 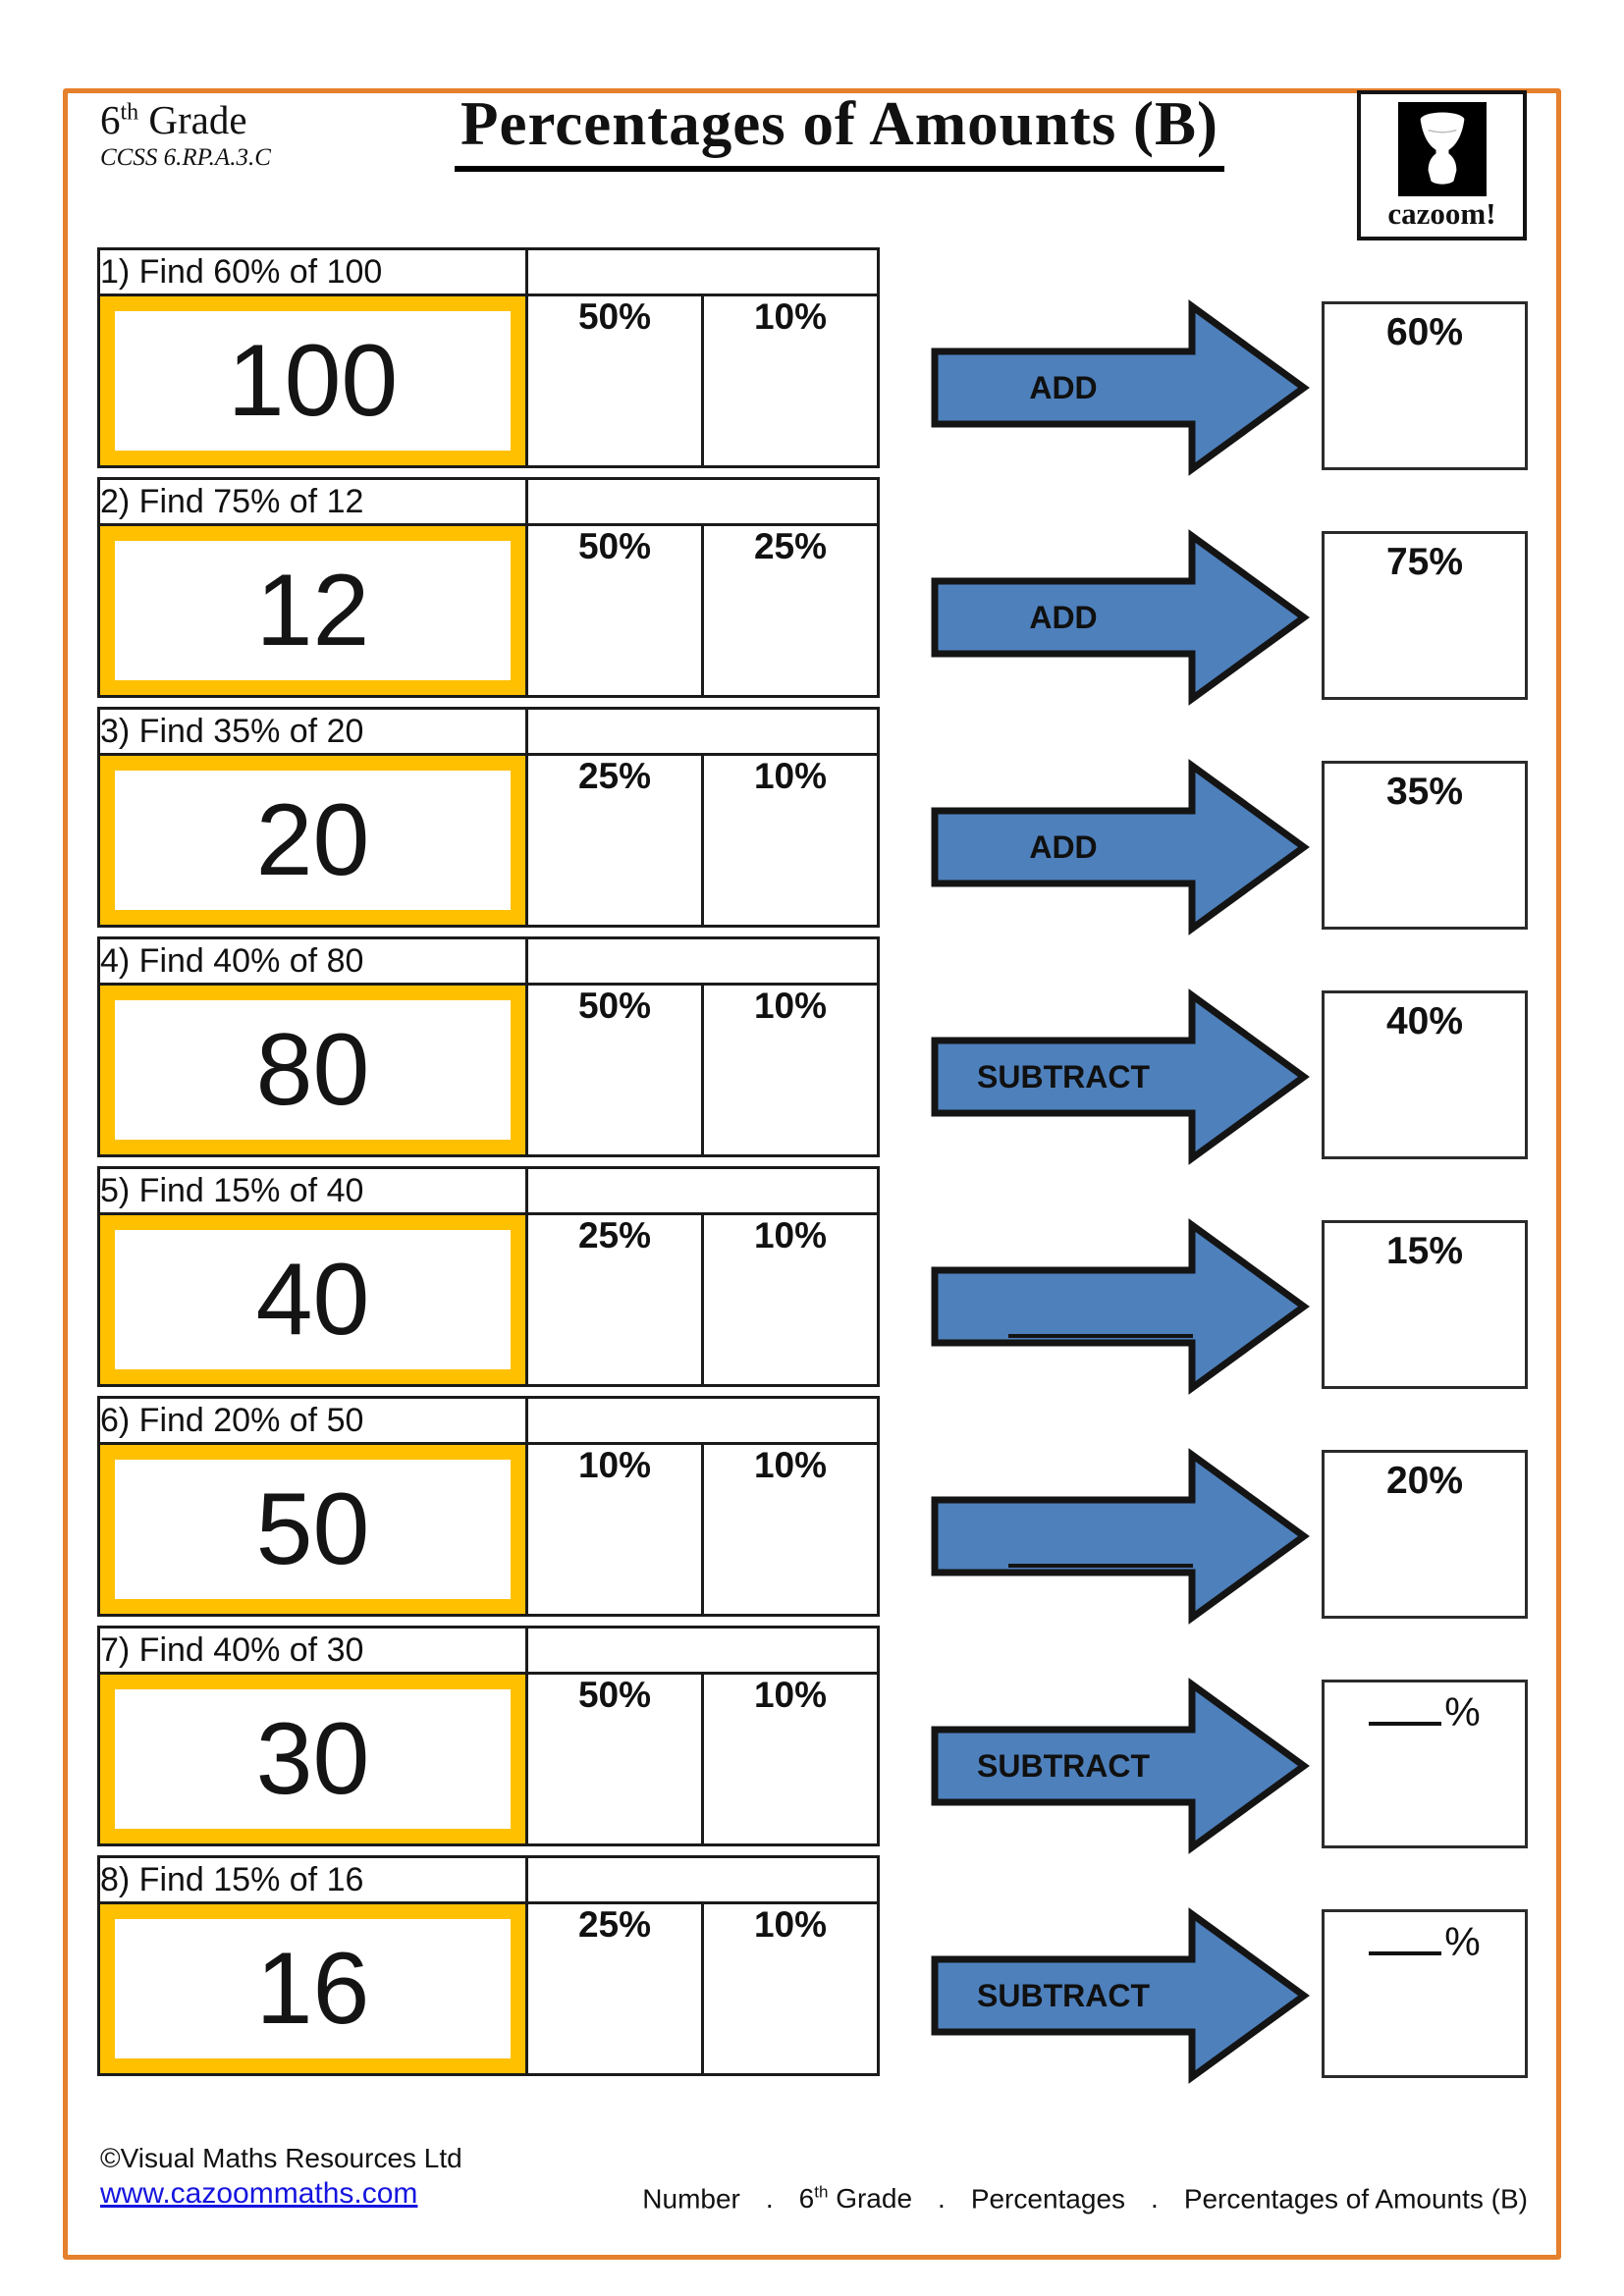 I want to click on problem-table: 5) Find 15% of 40 40 25% 10%, so click(x=488, y=1276).